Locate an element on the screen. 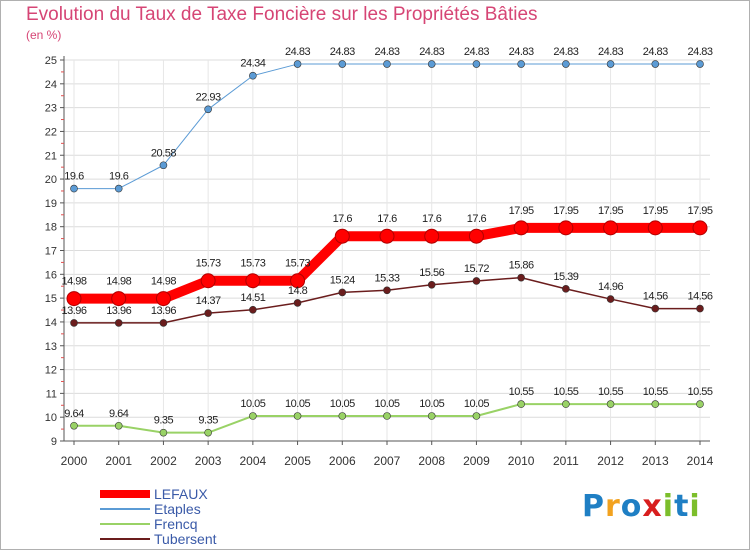 The image size is (750, 550). data-label-tubersent: 13.96 is located at coordinates (163, 311).